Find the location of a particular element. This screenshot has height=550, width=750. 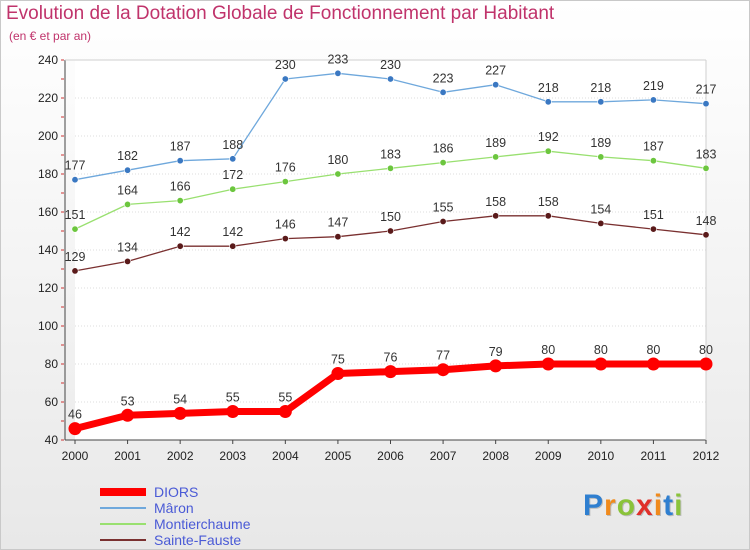

data-label-diors: 54 is located at coordinates (180, 399).